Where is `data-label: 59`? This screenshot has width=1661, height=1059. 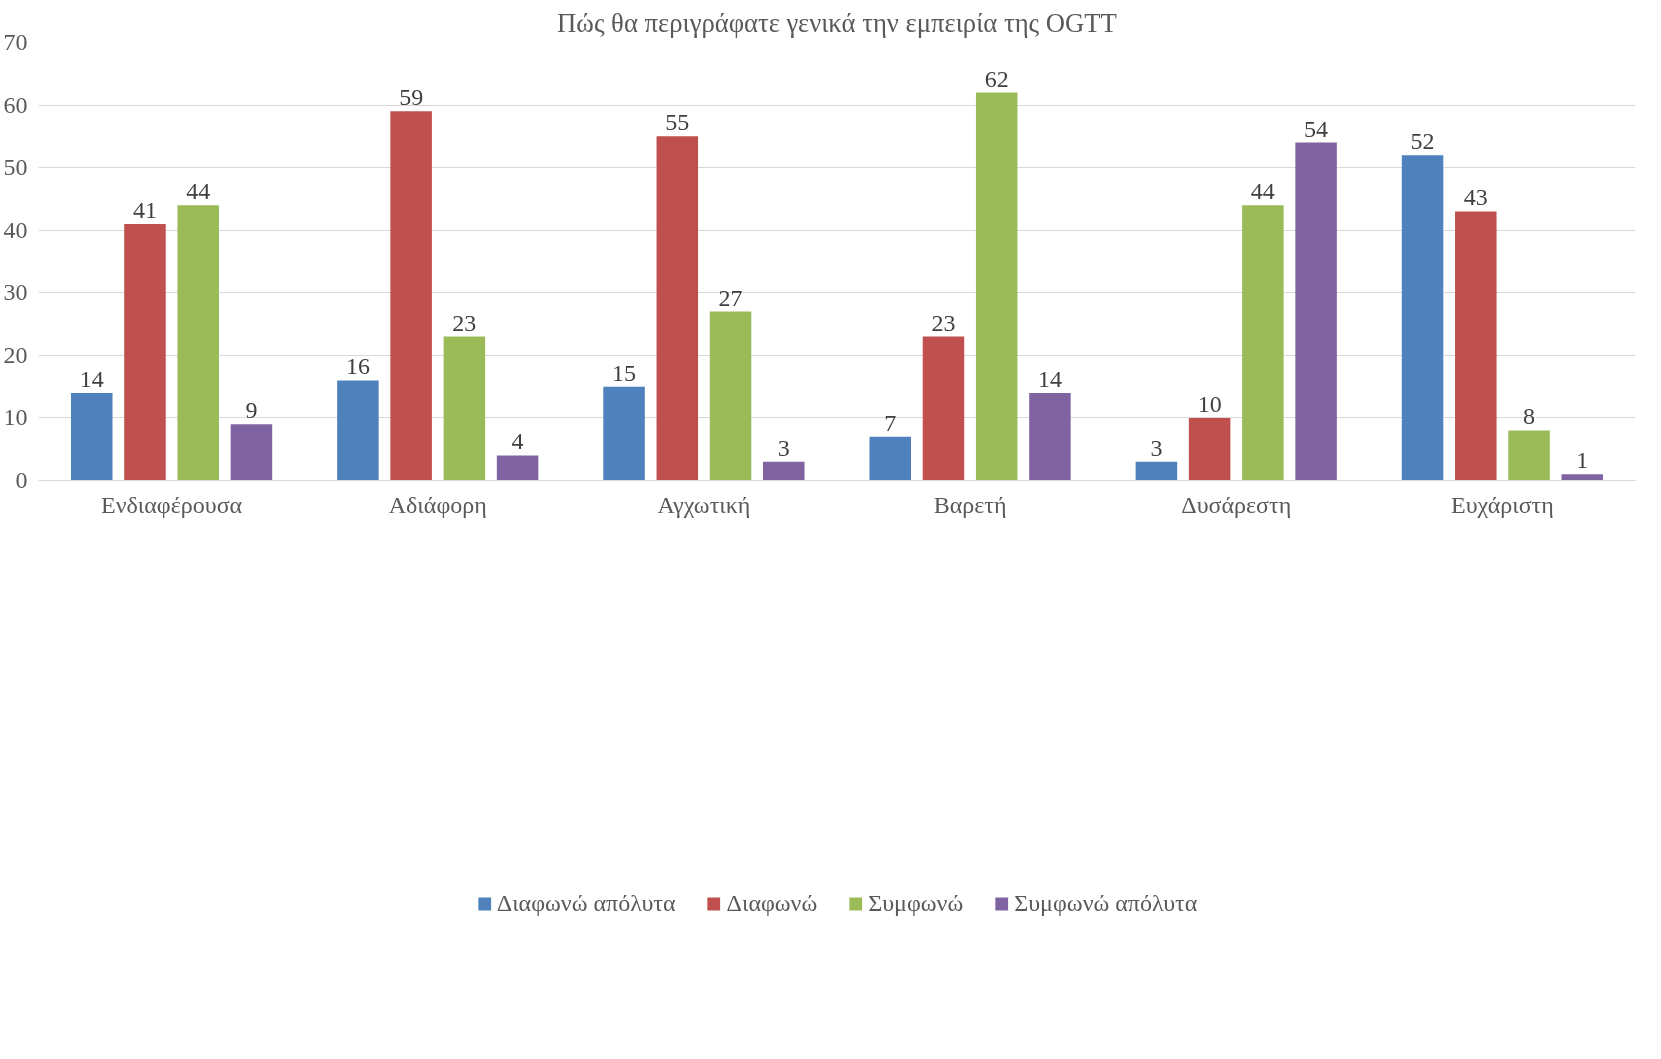
data-label: 59 is located at coordinates (411, 97).